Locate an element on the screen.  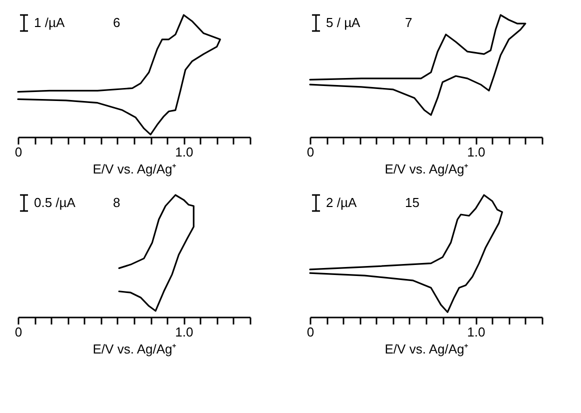
annotation: 2 /µA is located at coordinates (341, 202).